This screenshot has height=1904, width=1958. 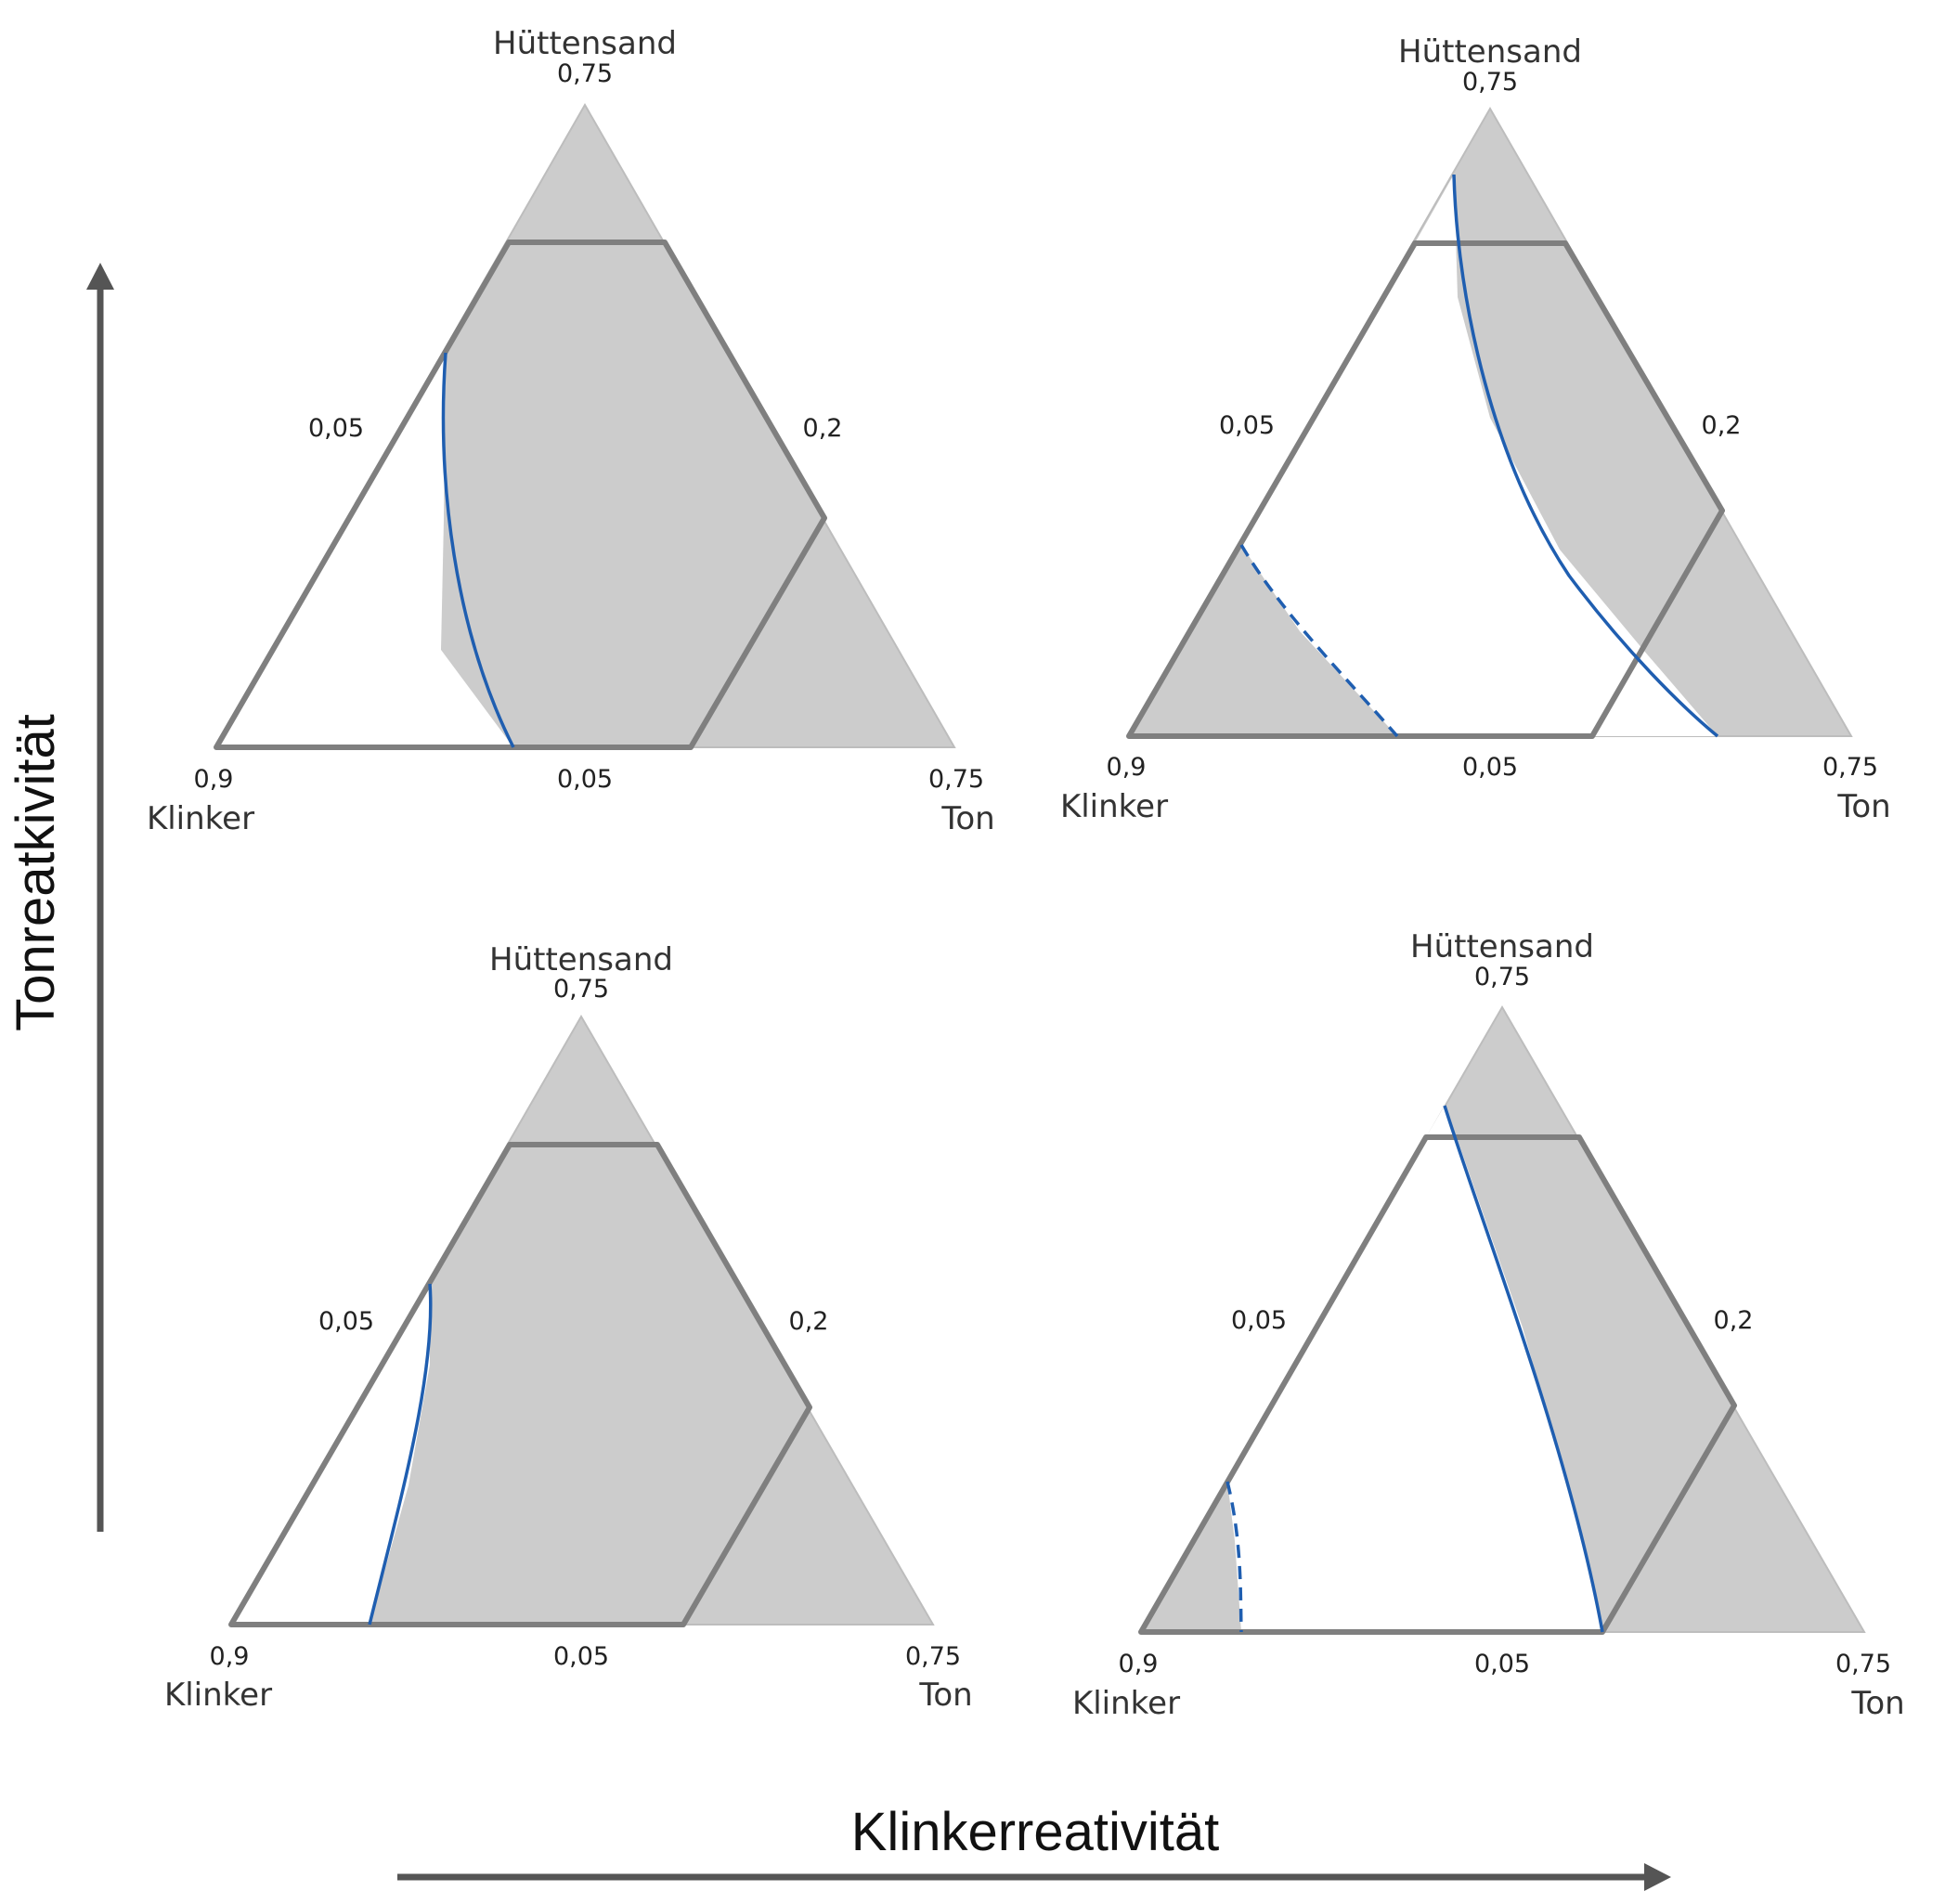 What do you see at coordinates (1034, 1877) in the screenshot?
I see `x-axis-arrow` at bounding box center [1034, 1877].